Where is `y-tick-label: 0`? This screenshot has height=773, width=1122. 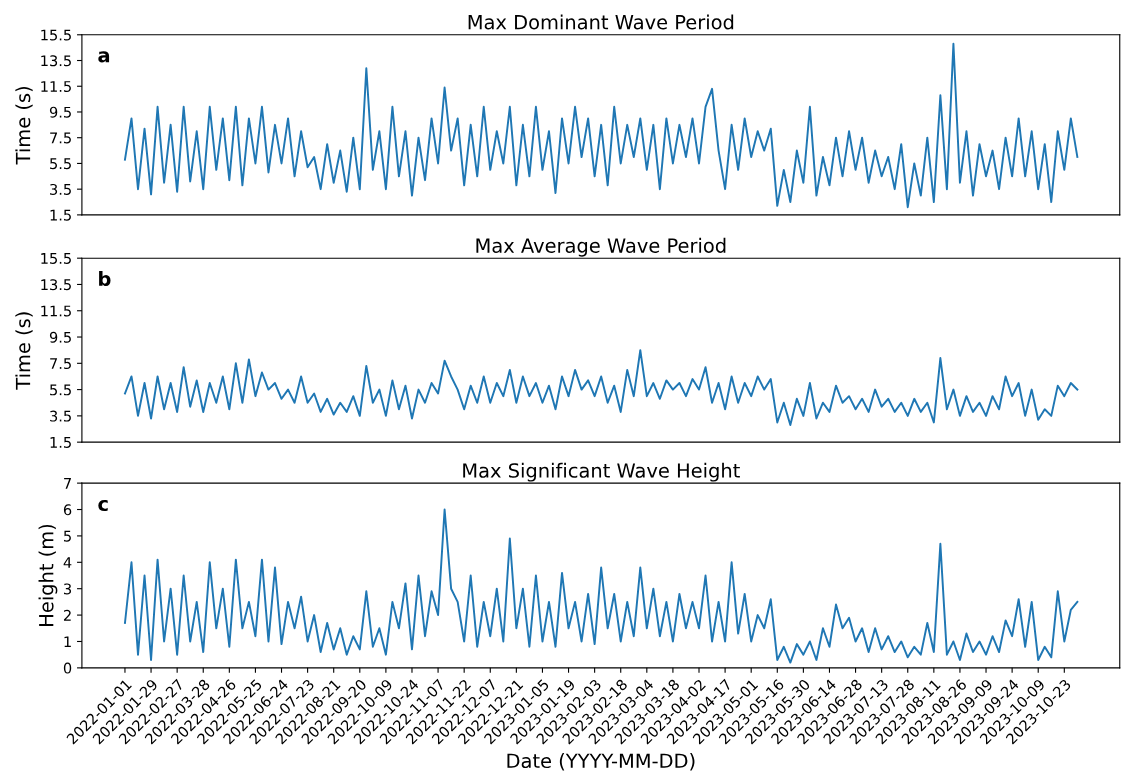 y-tick-label: 0 is located at coordinates (67, 668).